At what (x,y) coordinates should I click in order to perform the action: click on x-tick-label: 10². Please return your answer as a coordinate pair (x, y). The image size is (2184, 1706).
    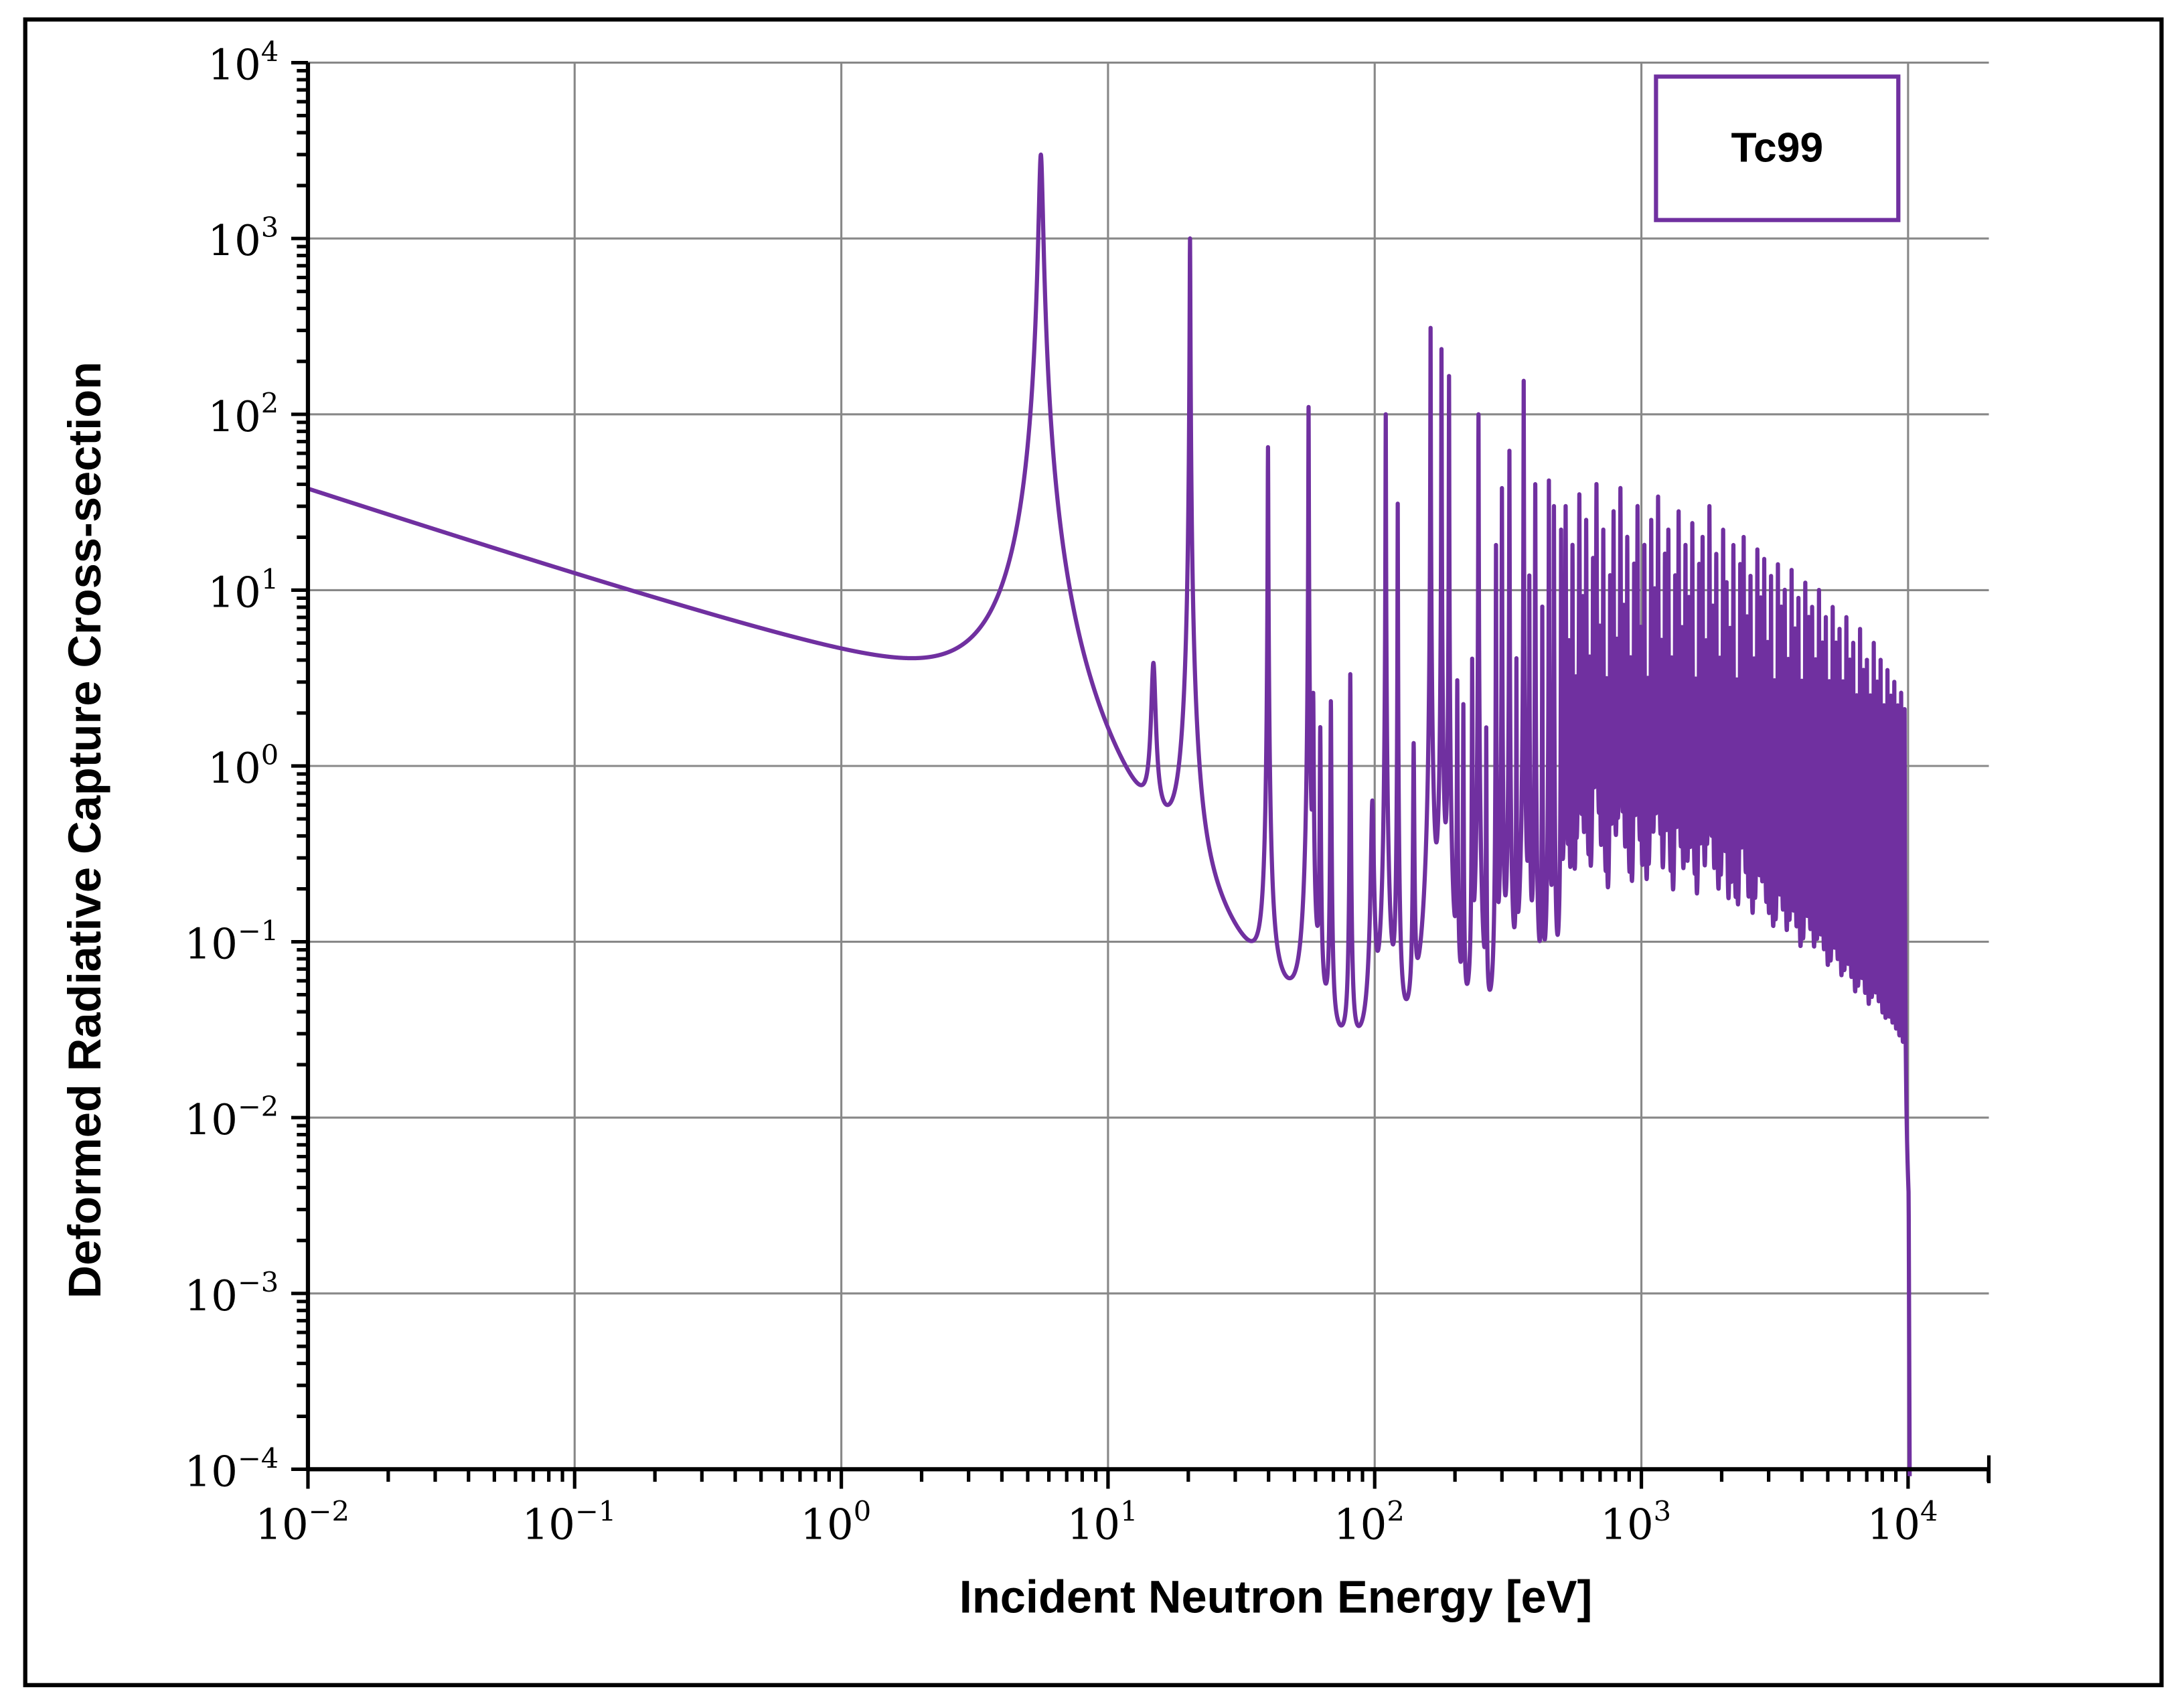
    Looking at the image, I should click on (1369, 1521).